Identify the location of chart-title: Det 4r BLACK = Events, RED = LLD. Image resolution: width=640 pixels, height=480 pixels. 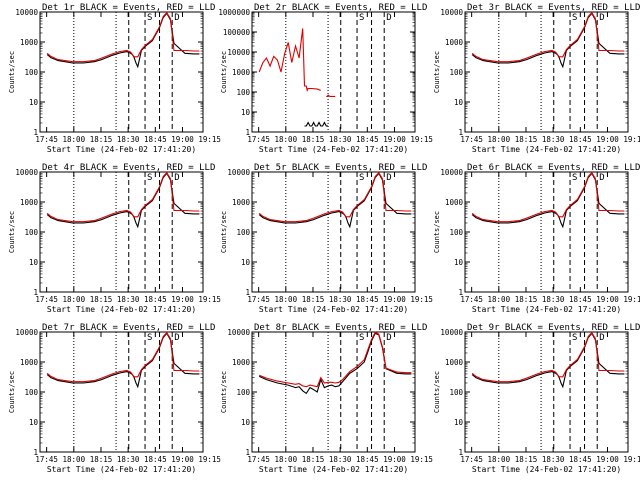
(128, 168).